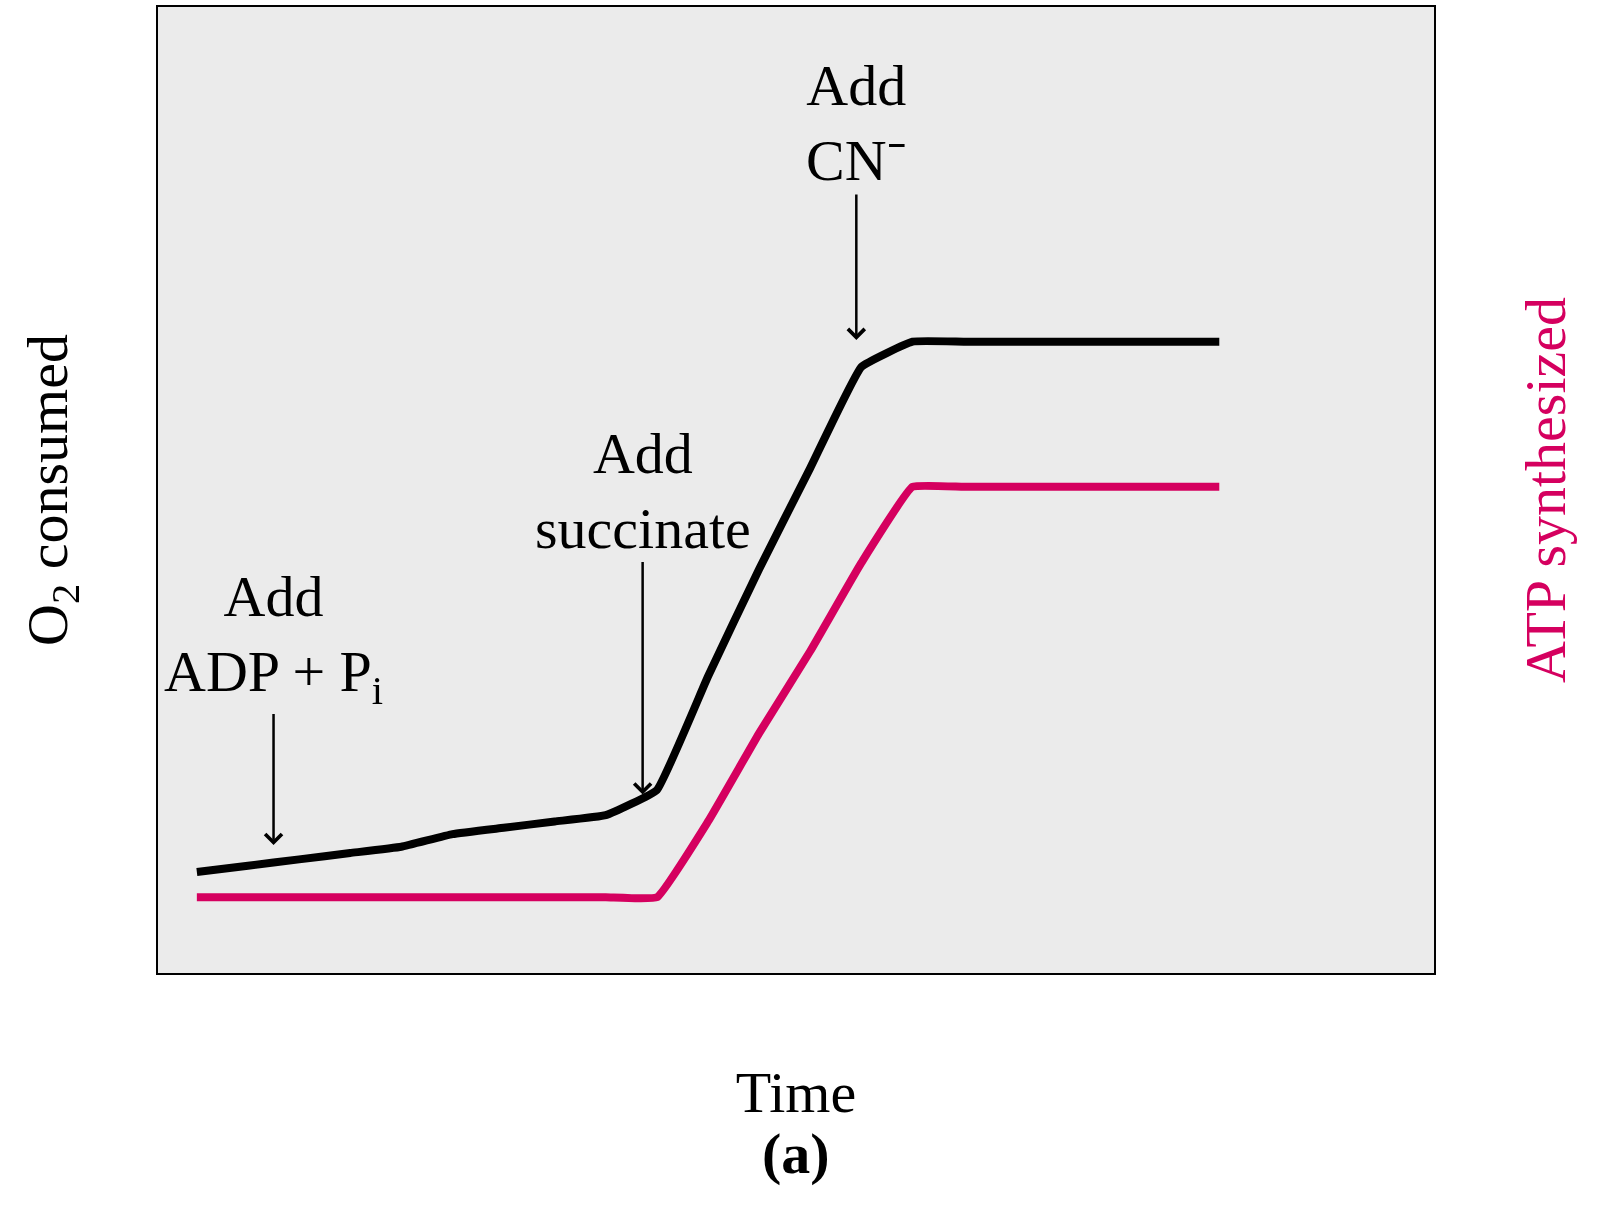 The image size is (1600, 1226). Describe the element at coordinates (274, 638) in the screenshot. I see `annotation: Add ADP + P$_{i}$` at that location.